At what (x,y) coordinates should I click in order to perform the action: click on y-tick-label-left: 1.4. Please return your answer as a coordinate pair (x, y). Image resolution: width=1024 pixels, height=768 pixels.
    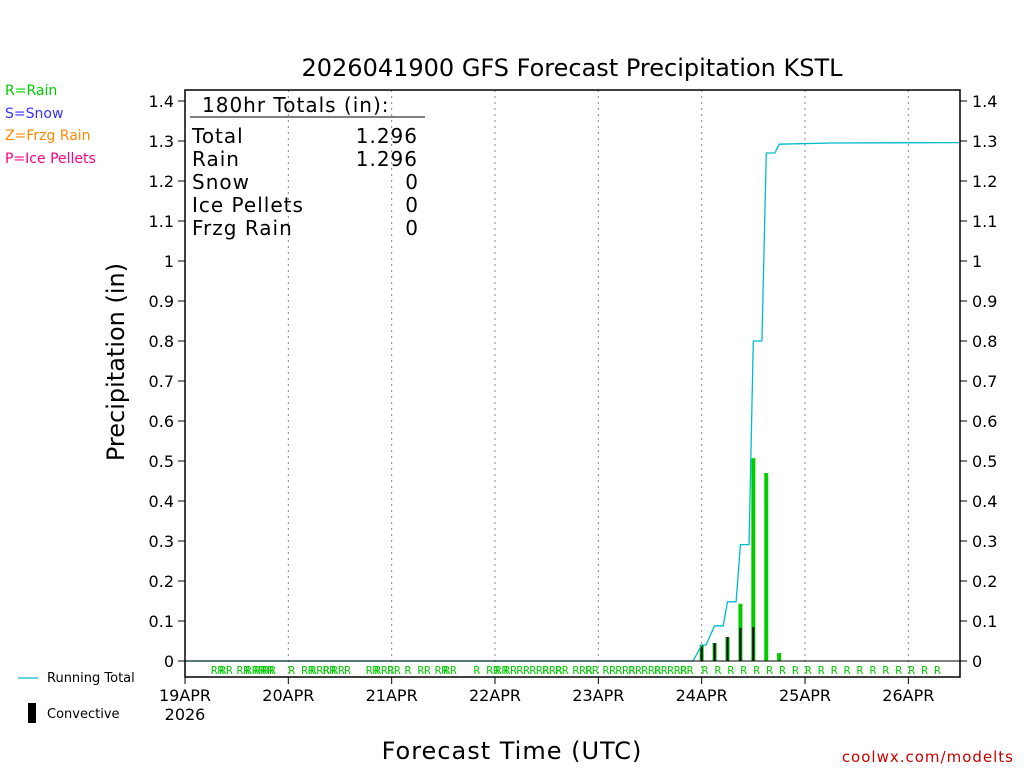
    Looking at the image, I should click on (161, 101).